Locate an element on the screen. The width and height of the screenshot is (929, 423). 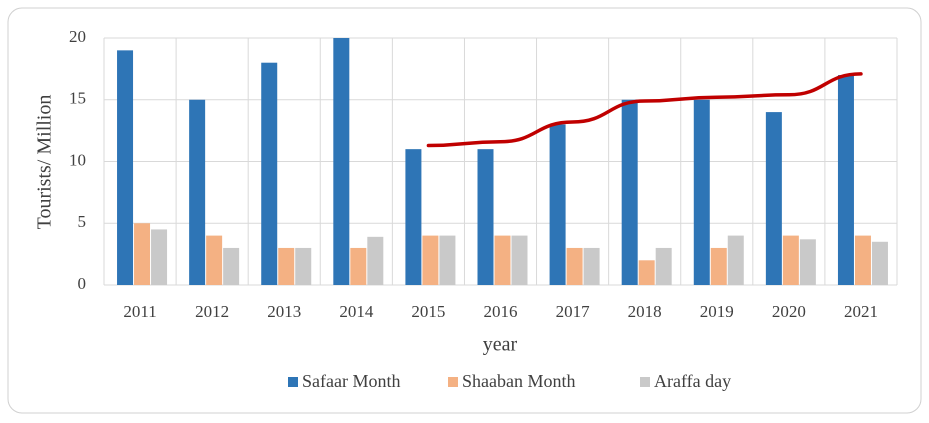
y-axis-label: Tourists/ Million is located at coordinates (45, 162).